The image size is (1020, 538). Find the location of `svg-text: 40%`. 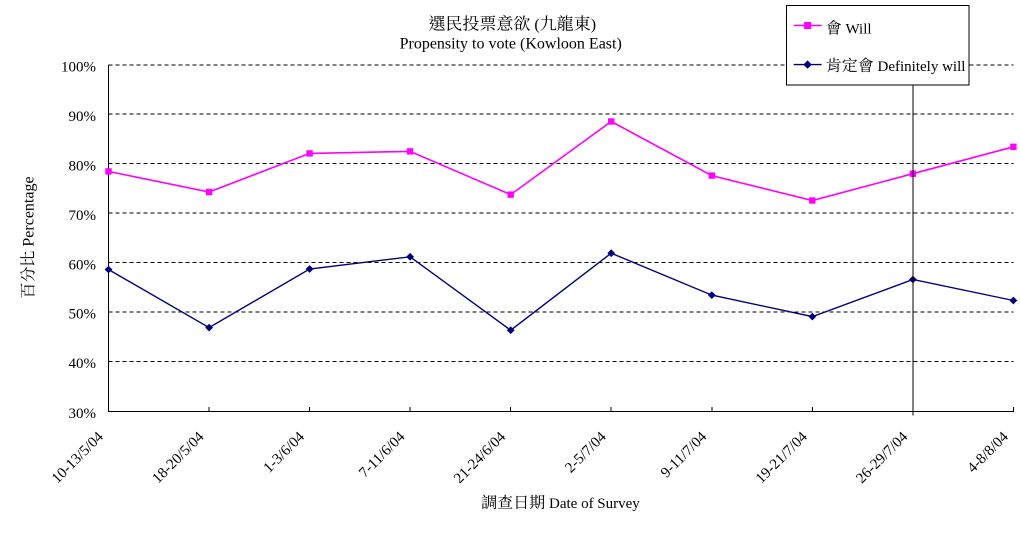

svg-text: 40% is located at coordinates (83, 364).